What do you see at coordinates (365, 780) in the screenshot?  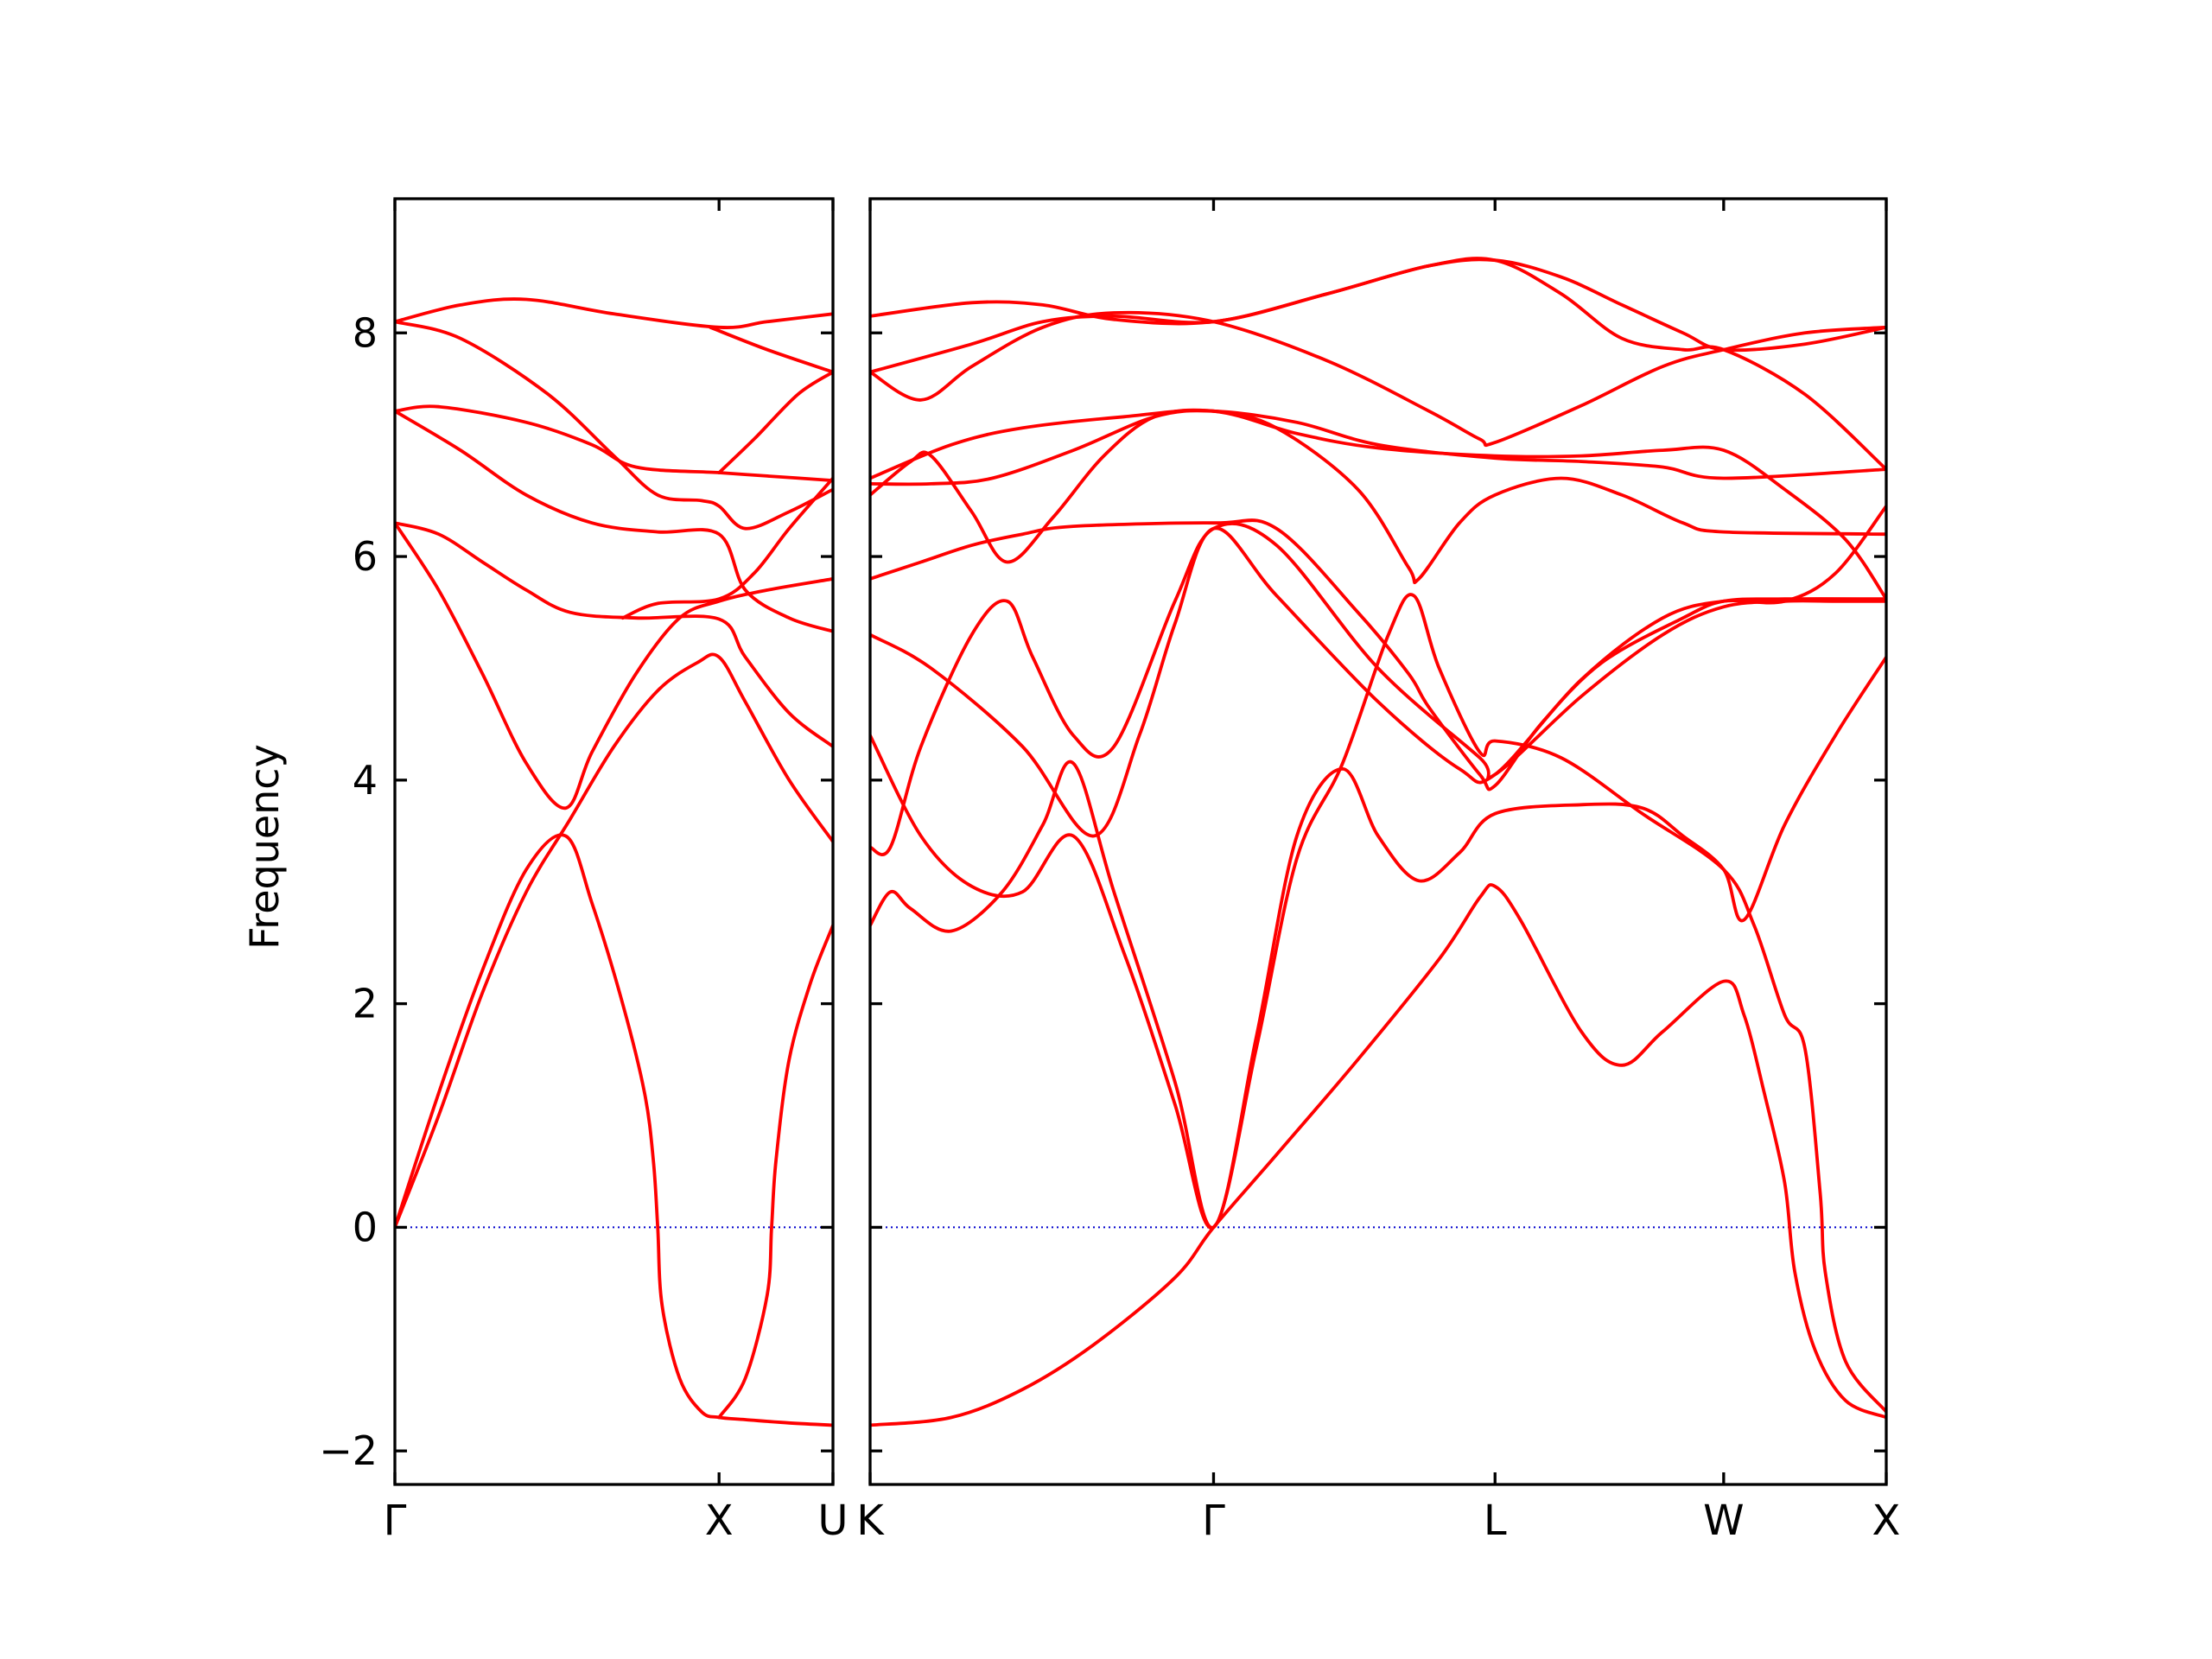 I see `y-tick-label: 4` at bounding box center [365, 780].